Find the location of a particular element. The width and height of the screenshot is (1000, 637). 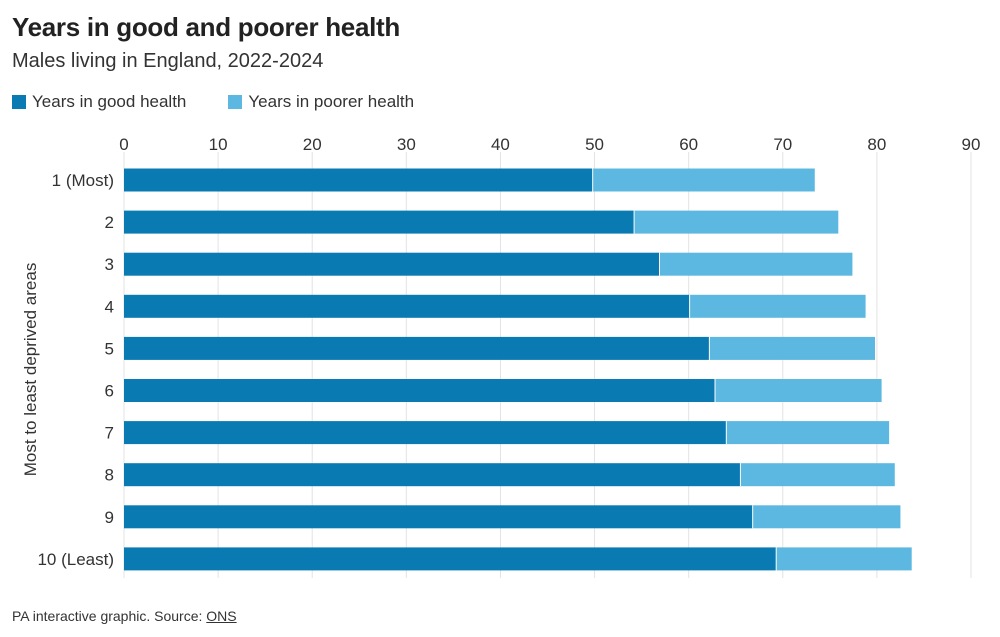

x-tick-label: 10 is located at coordinates (218, 144).